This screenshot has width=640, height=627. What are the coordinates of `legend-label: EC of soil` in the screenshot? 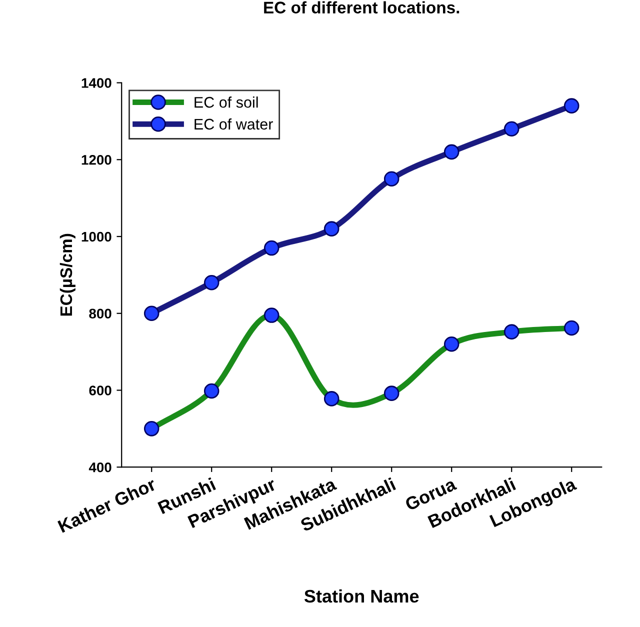 It's located at (226, 102).